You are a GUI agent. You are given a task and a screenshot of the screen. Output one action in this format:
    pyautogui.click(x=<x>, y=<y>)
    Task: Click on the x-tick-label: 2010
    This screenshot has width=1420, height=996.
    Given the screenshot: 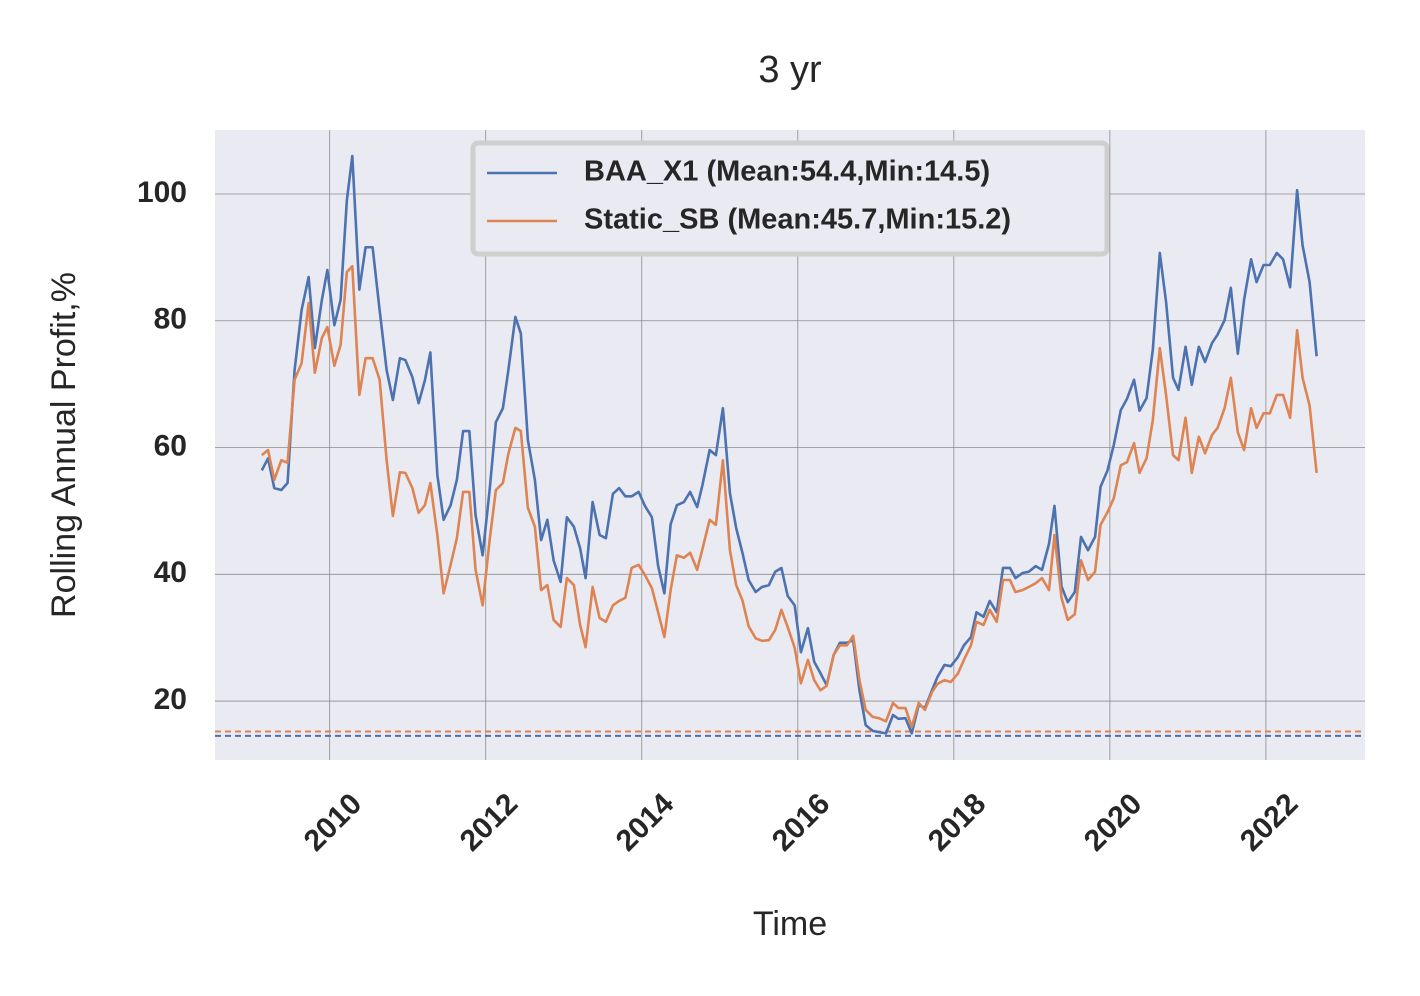 What is the action you would take?
    pyautogui.click(x=333, y=822)
    